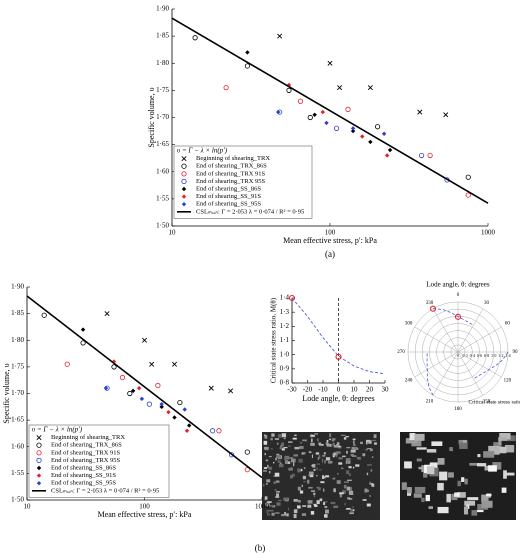  I want to click on legend-box, so click(99, 461).